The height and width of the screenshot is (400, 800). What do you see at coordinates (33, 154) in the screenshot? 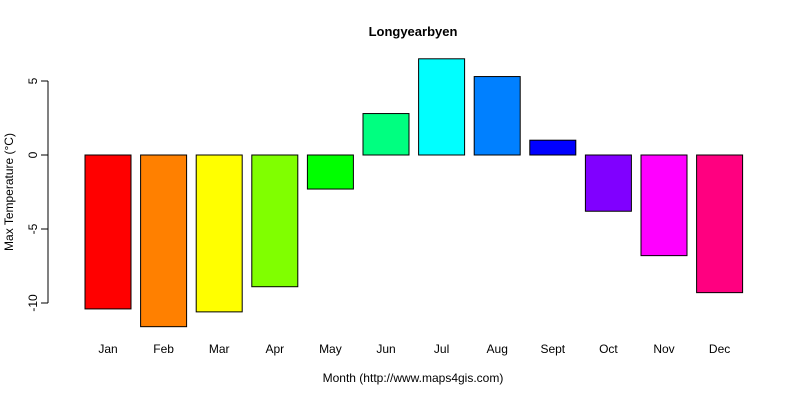
I see `y-tick-label: 0` at bounding box center [33, 154].